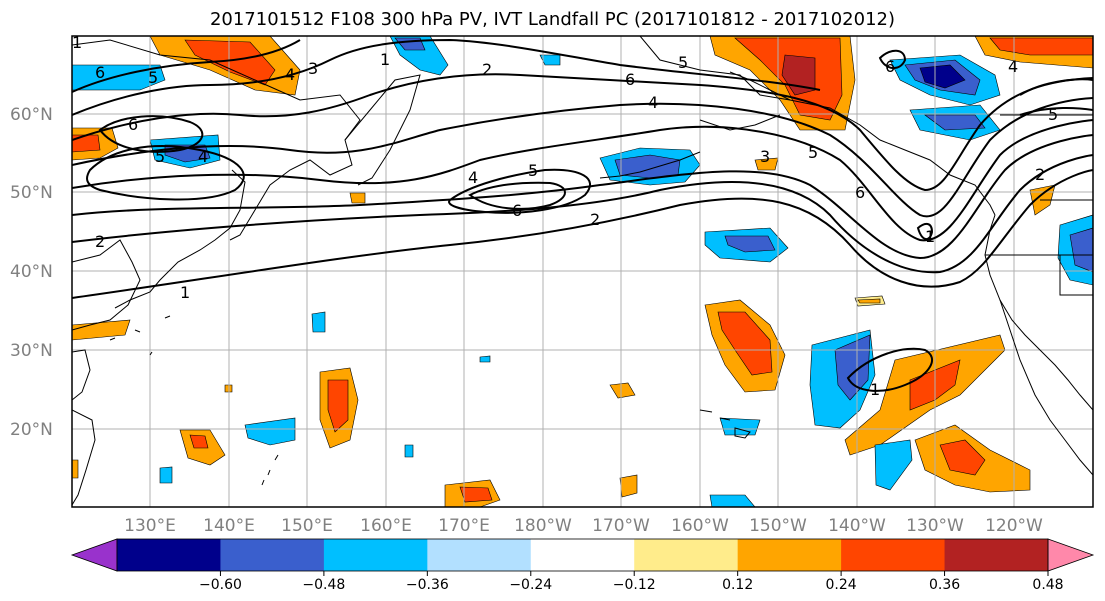  I want to click on lon-label: 140°E, so click(229, 526).